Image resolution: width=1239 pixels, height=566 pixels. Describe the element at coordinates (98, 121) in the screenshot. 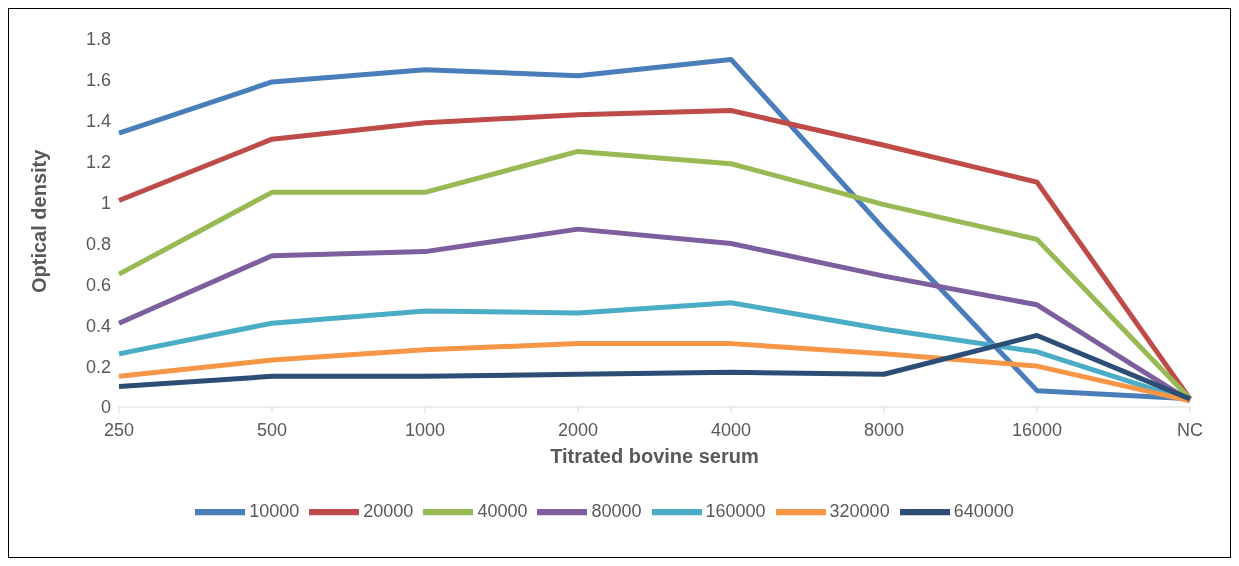

I see `y-tick-label: 1.4` at that location.